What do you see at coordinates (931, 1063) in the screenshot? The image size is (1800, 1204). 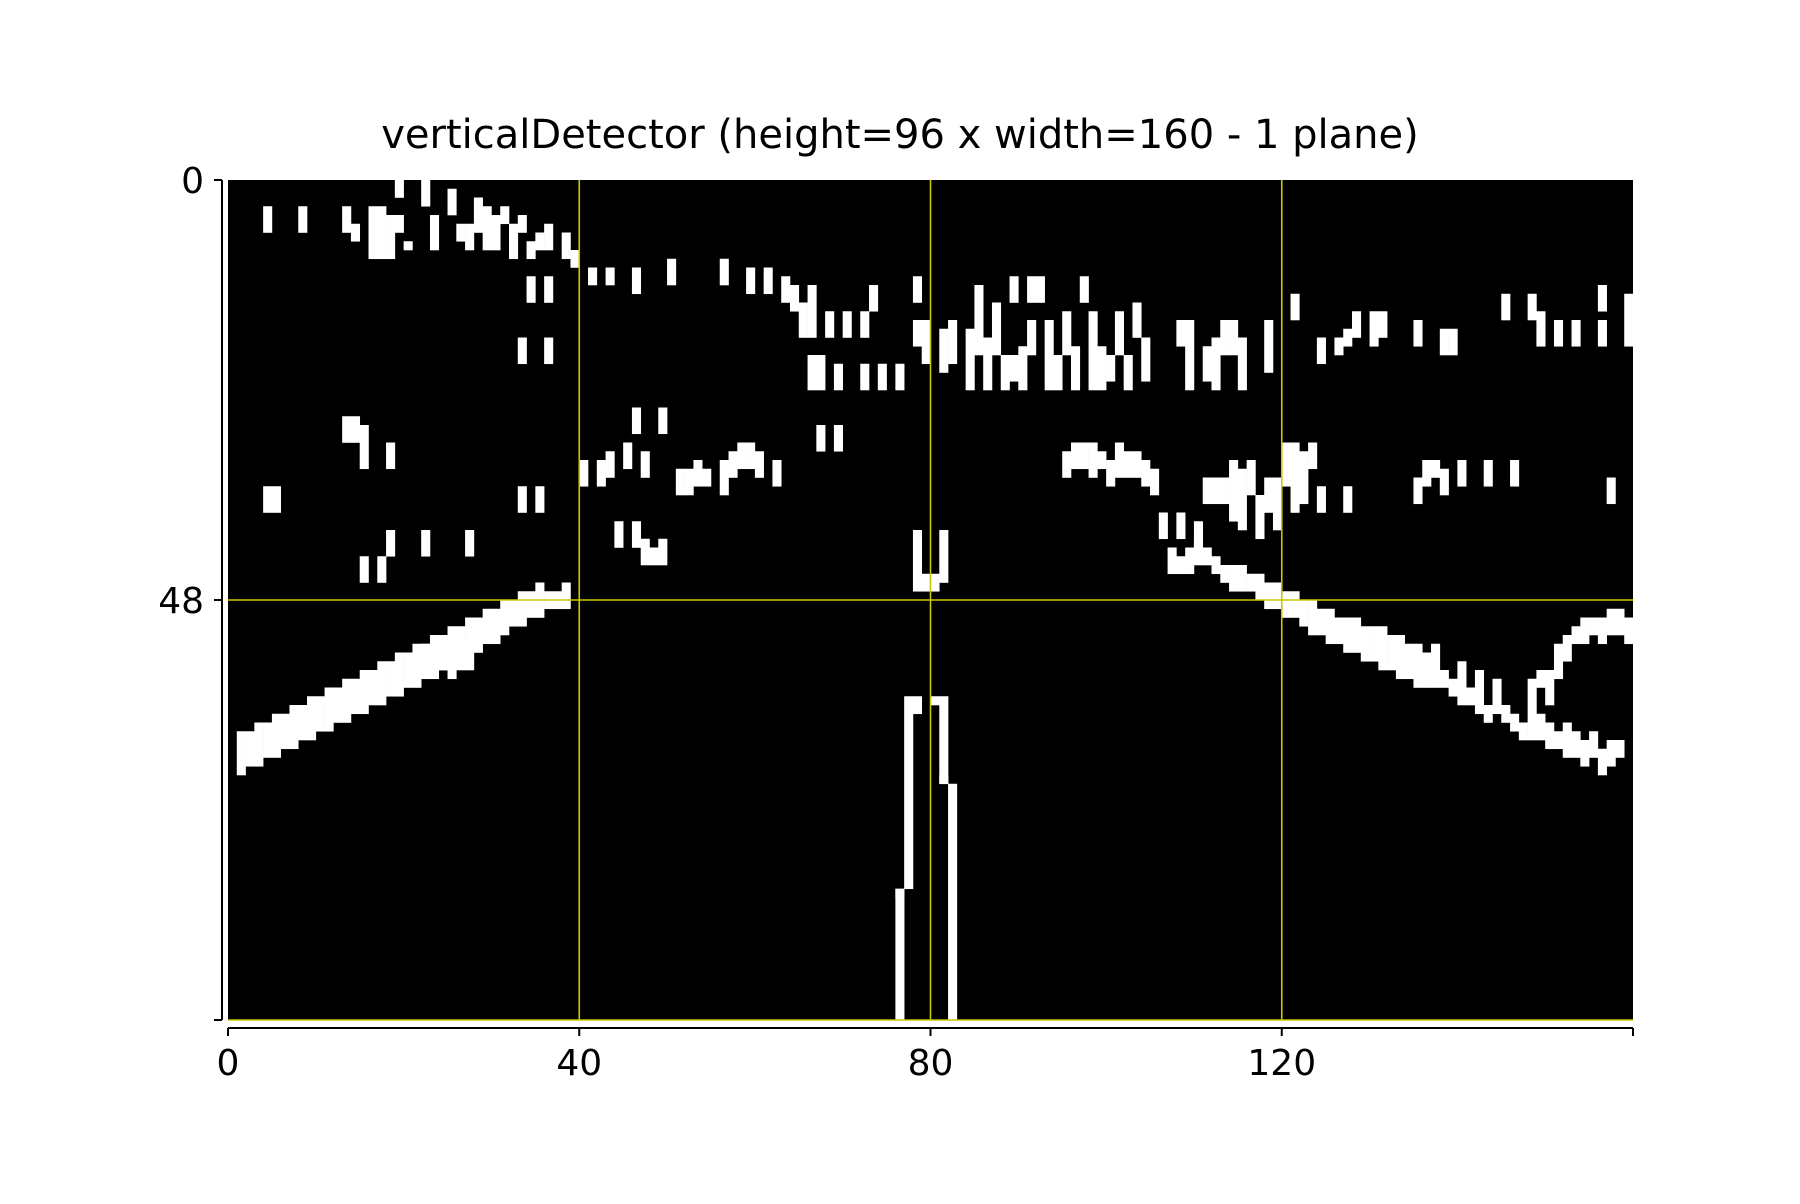 I see `x-tick-label: 80` at bounding box center [931, 1063].